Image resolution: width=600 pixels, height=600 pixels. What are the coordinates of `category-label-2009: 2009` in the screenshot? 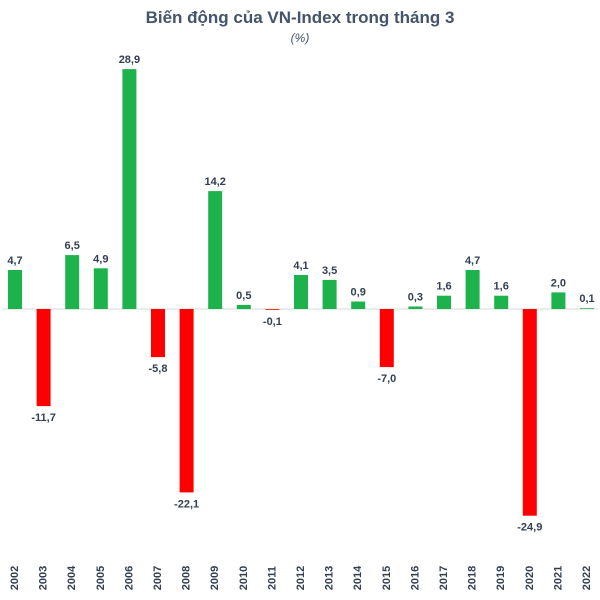 It's located at (215, 578).